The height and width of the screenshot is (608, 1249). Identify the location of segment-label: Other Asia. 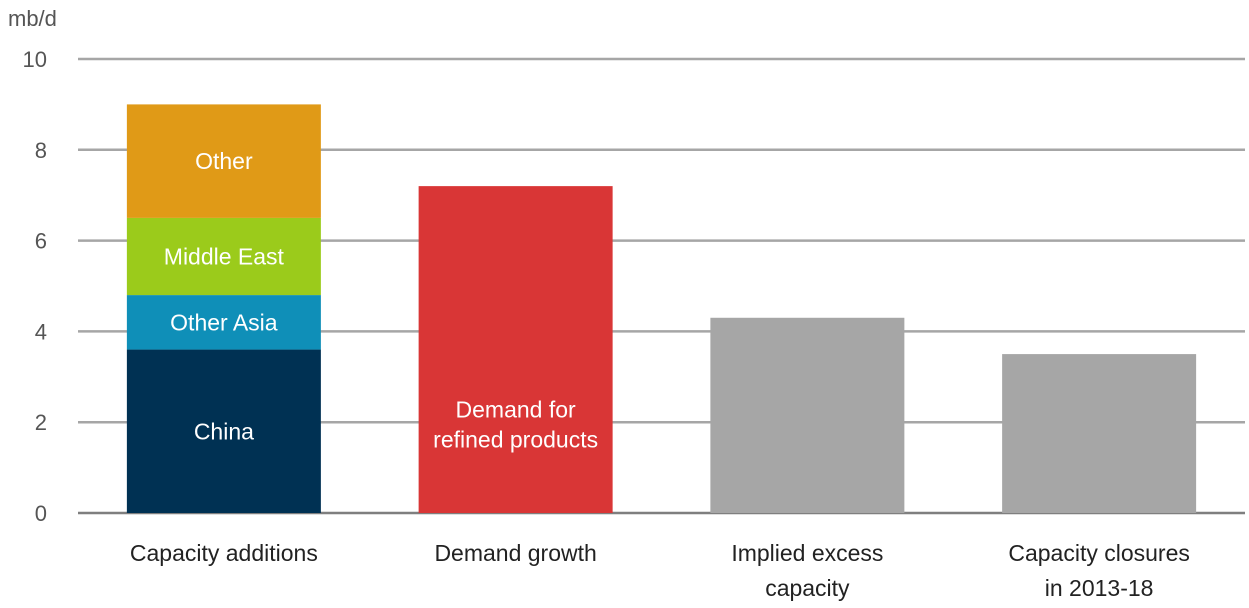
(224, 322).